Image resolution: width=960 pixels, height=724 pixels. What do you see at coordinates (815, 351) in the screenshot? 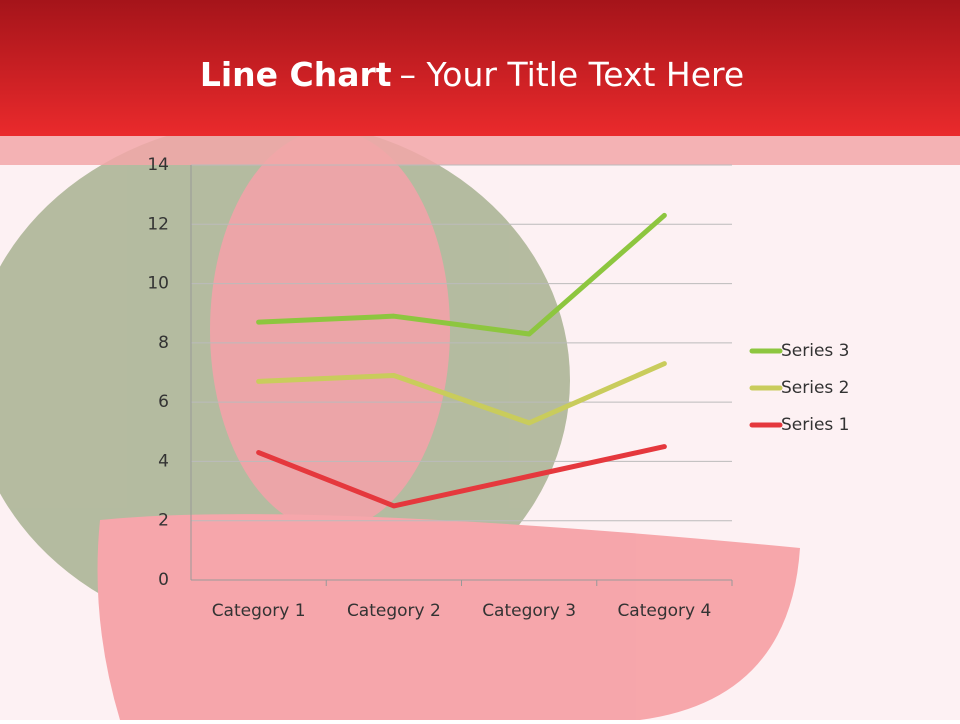
I see `legend-label: Series 3` at bounding box center [815, 351].